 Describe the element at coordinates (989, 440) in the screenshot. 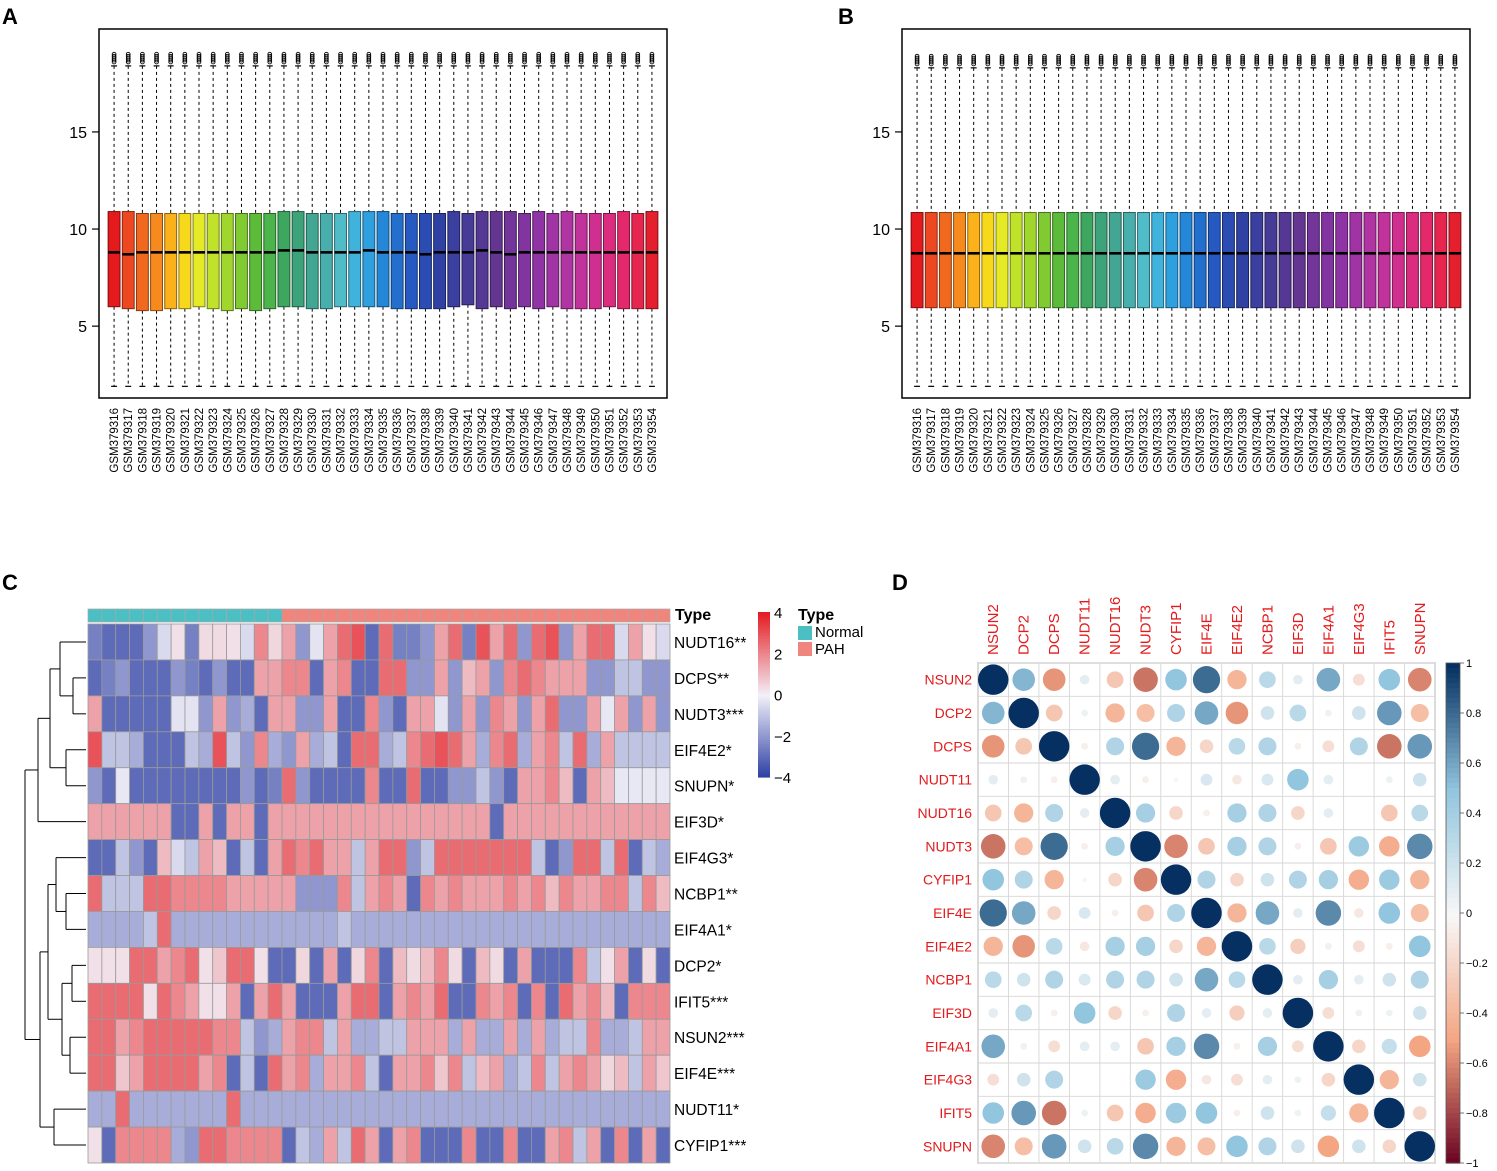

I see `x-tick-label: GSM379321` at that location.